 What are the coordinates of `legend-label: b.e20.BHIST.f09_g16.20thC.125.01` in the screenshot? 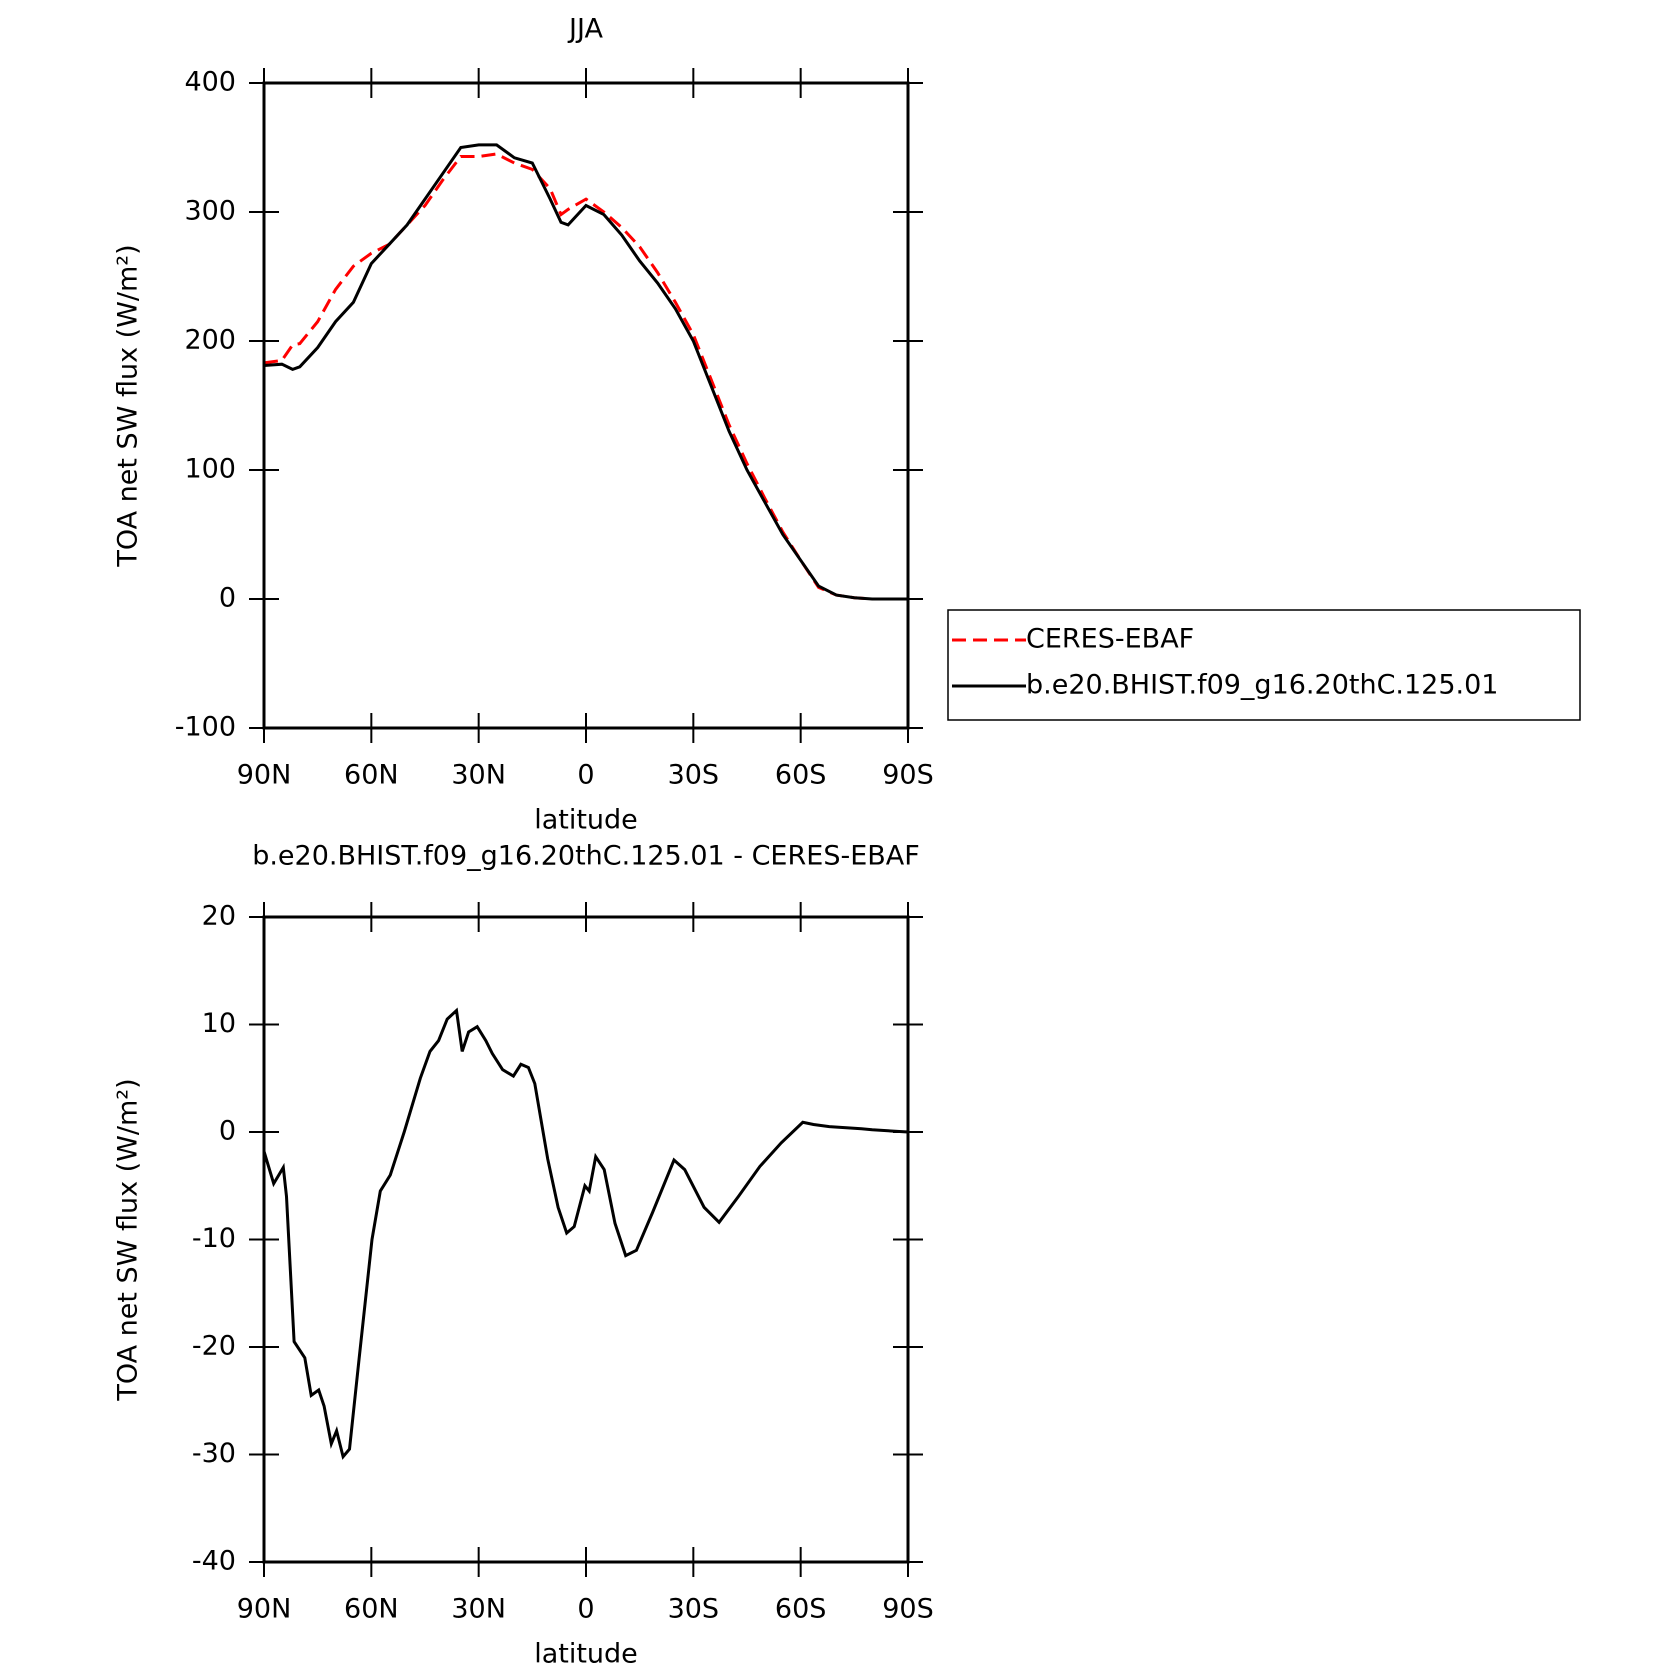 It's located at (1262, 685).